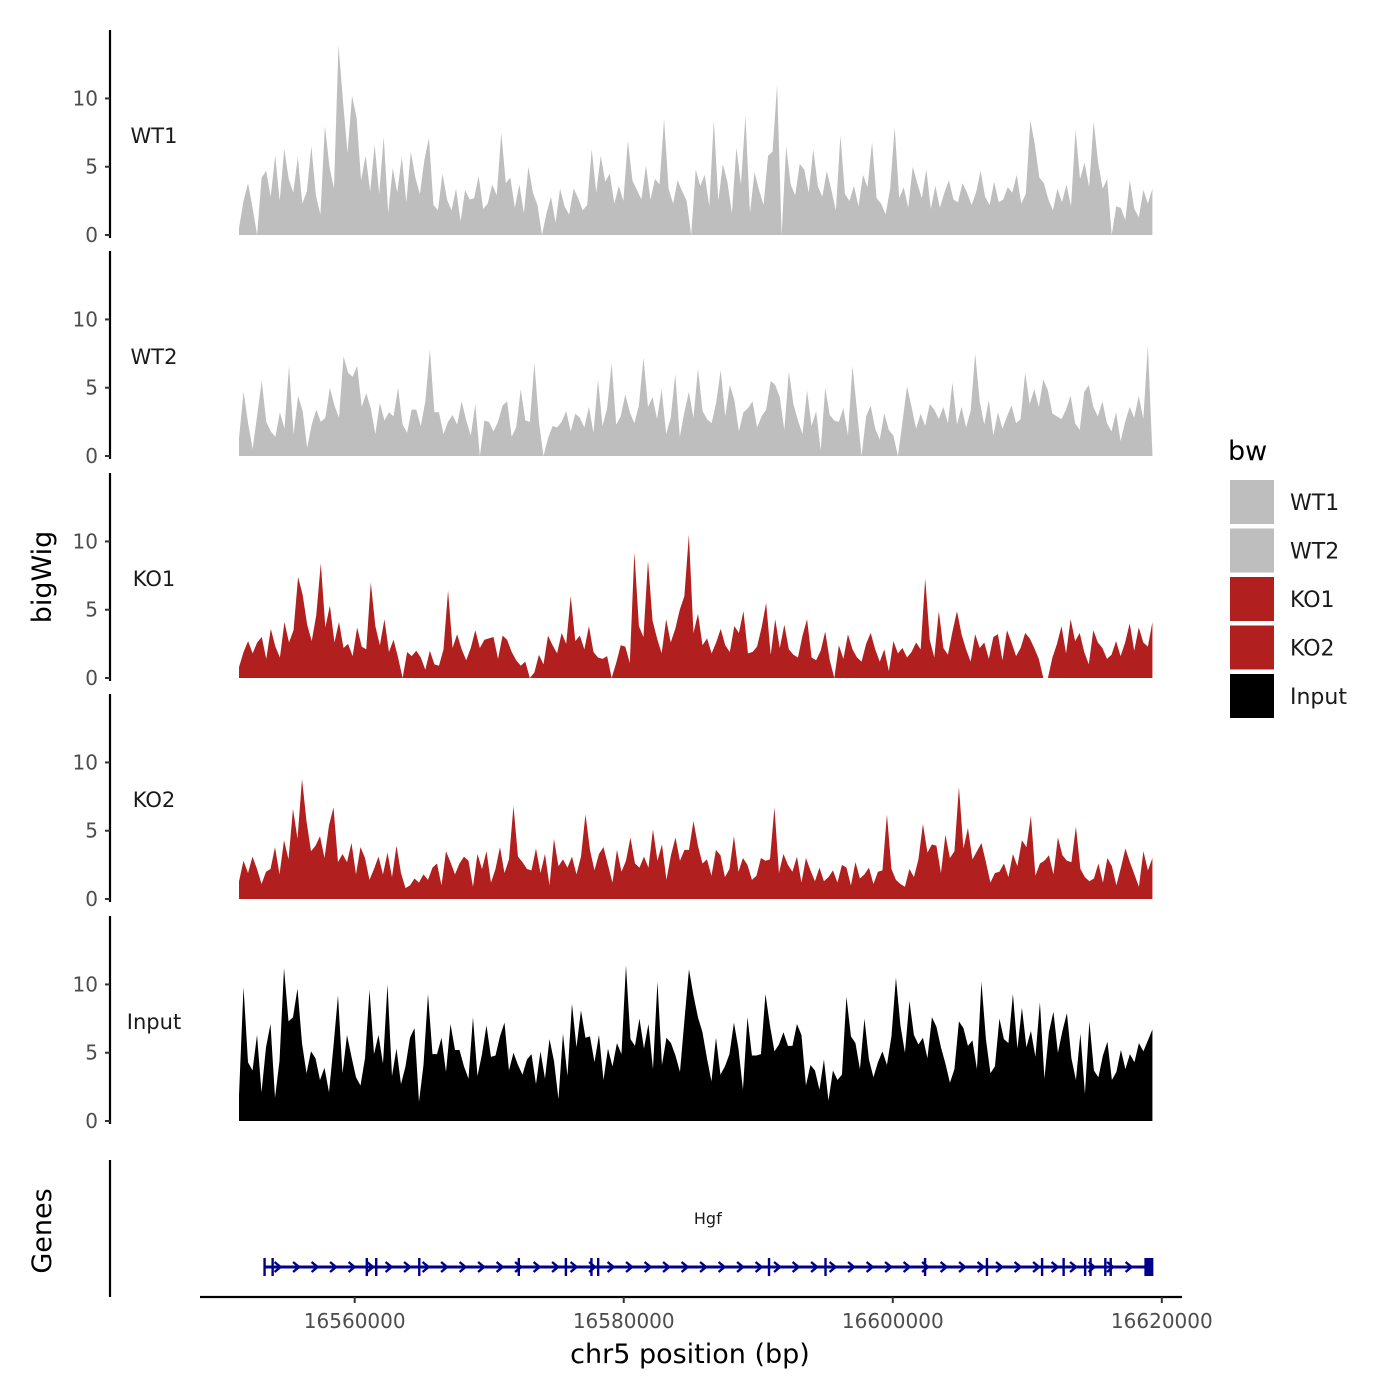  I want to click on x-tick-label: 16560000, so click(355, 1321).